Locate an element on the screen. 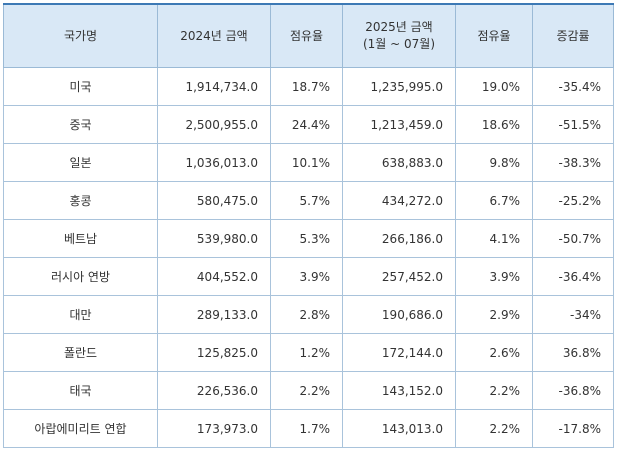 The height and width of the screenshot is (451, 617). cell-share-2024: 3.9% is located at coordinates (306, 276).